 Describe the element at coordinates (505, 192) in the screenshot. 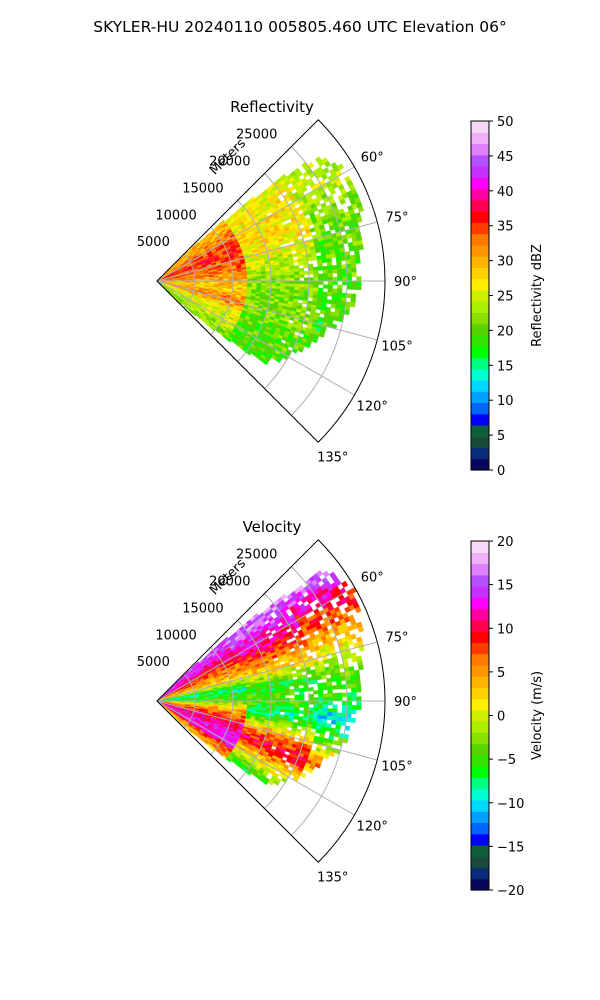

I see `colorbar-tick-label: 40` at that location.